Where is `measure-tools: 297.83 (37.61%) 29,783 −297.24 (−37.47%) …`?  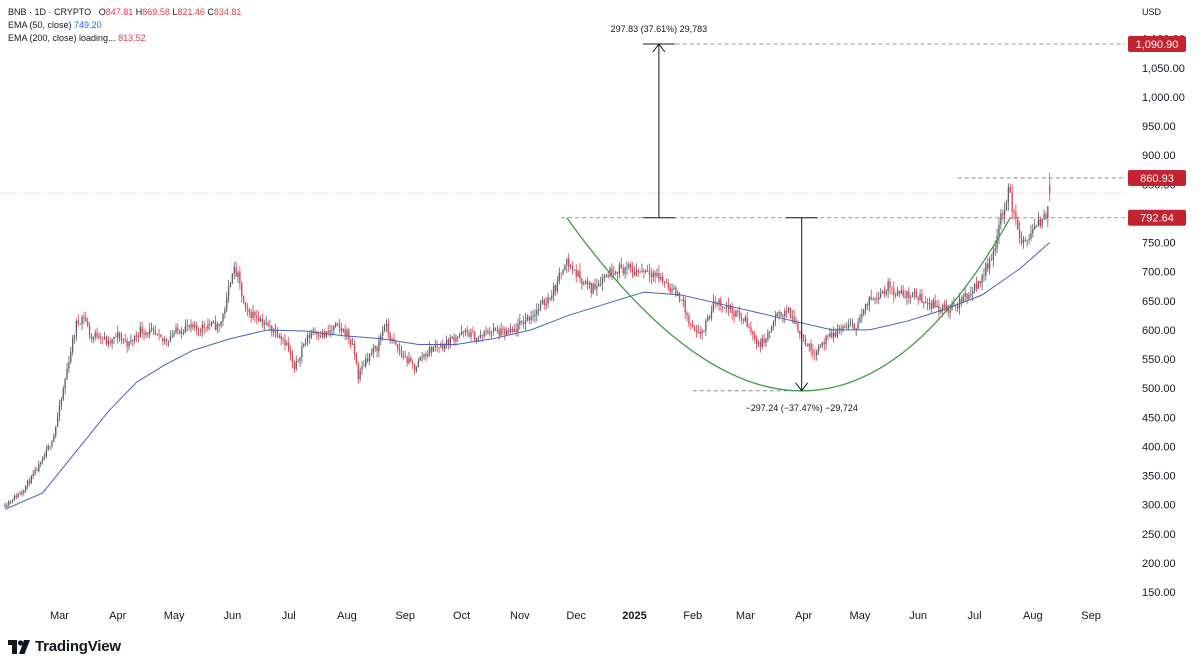
measure-tools: 297.83 (37.61%) 29,783 −297.24 (−37.47%) … is located at coordinates (734, 218).